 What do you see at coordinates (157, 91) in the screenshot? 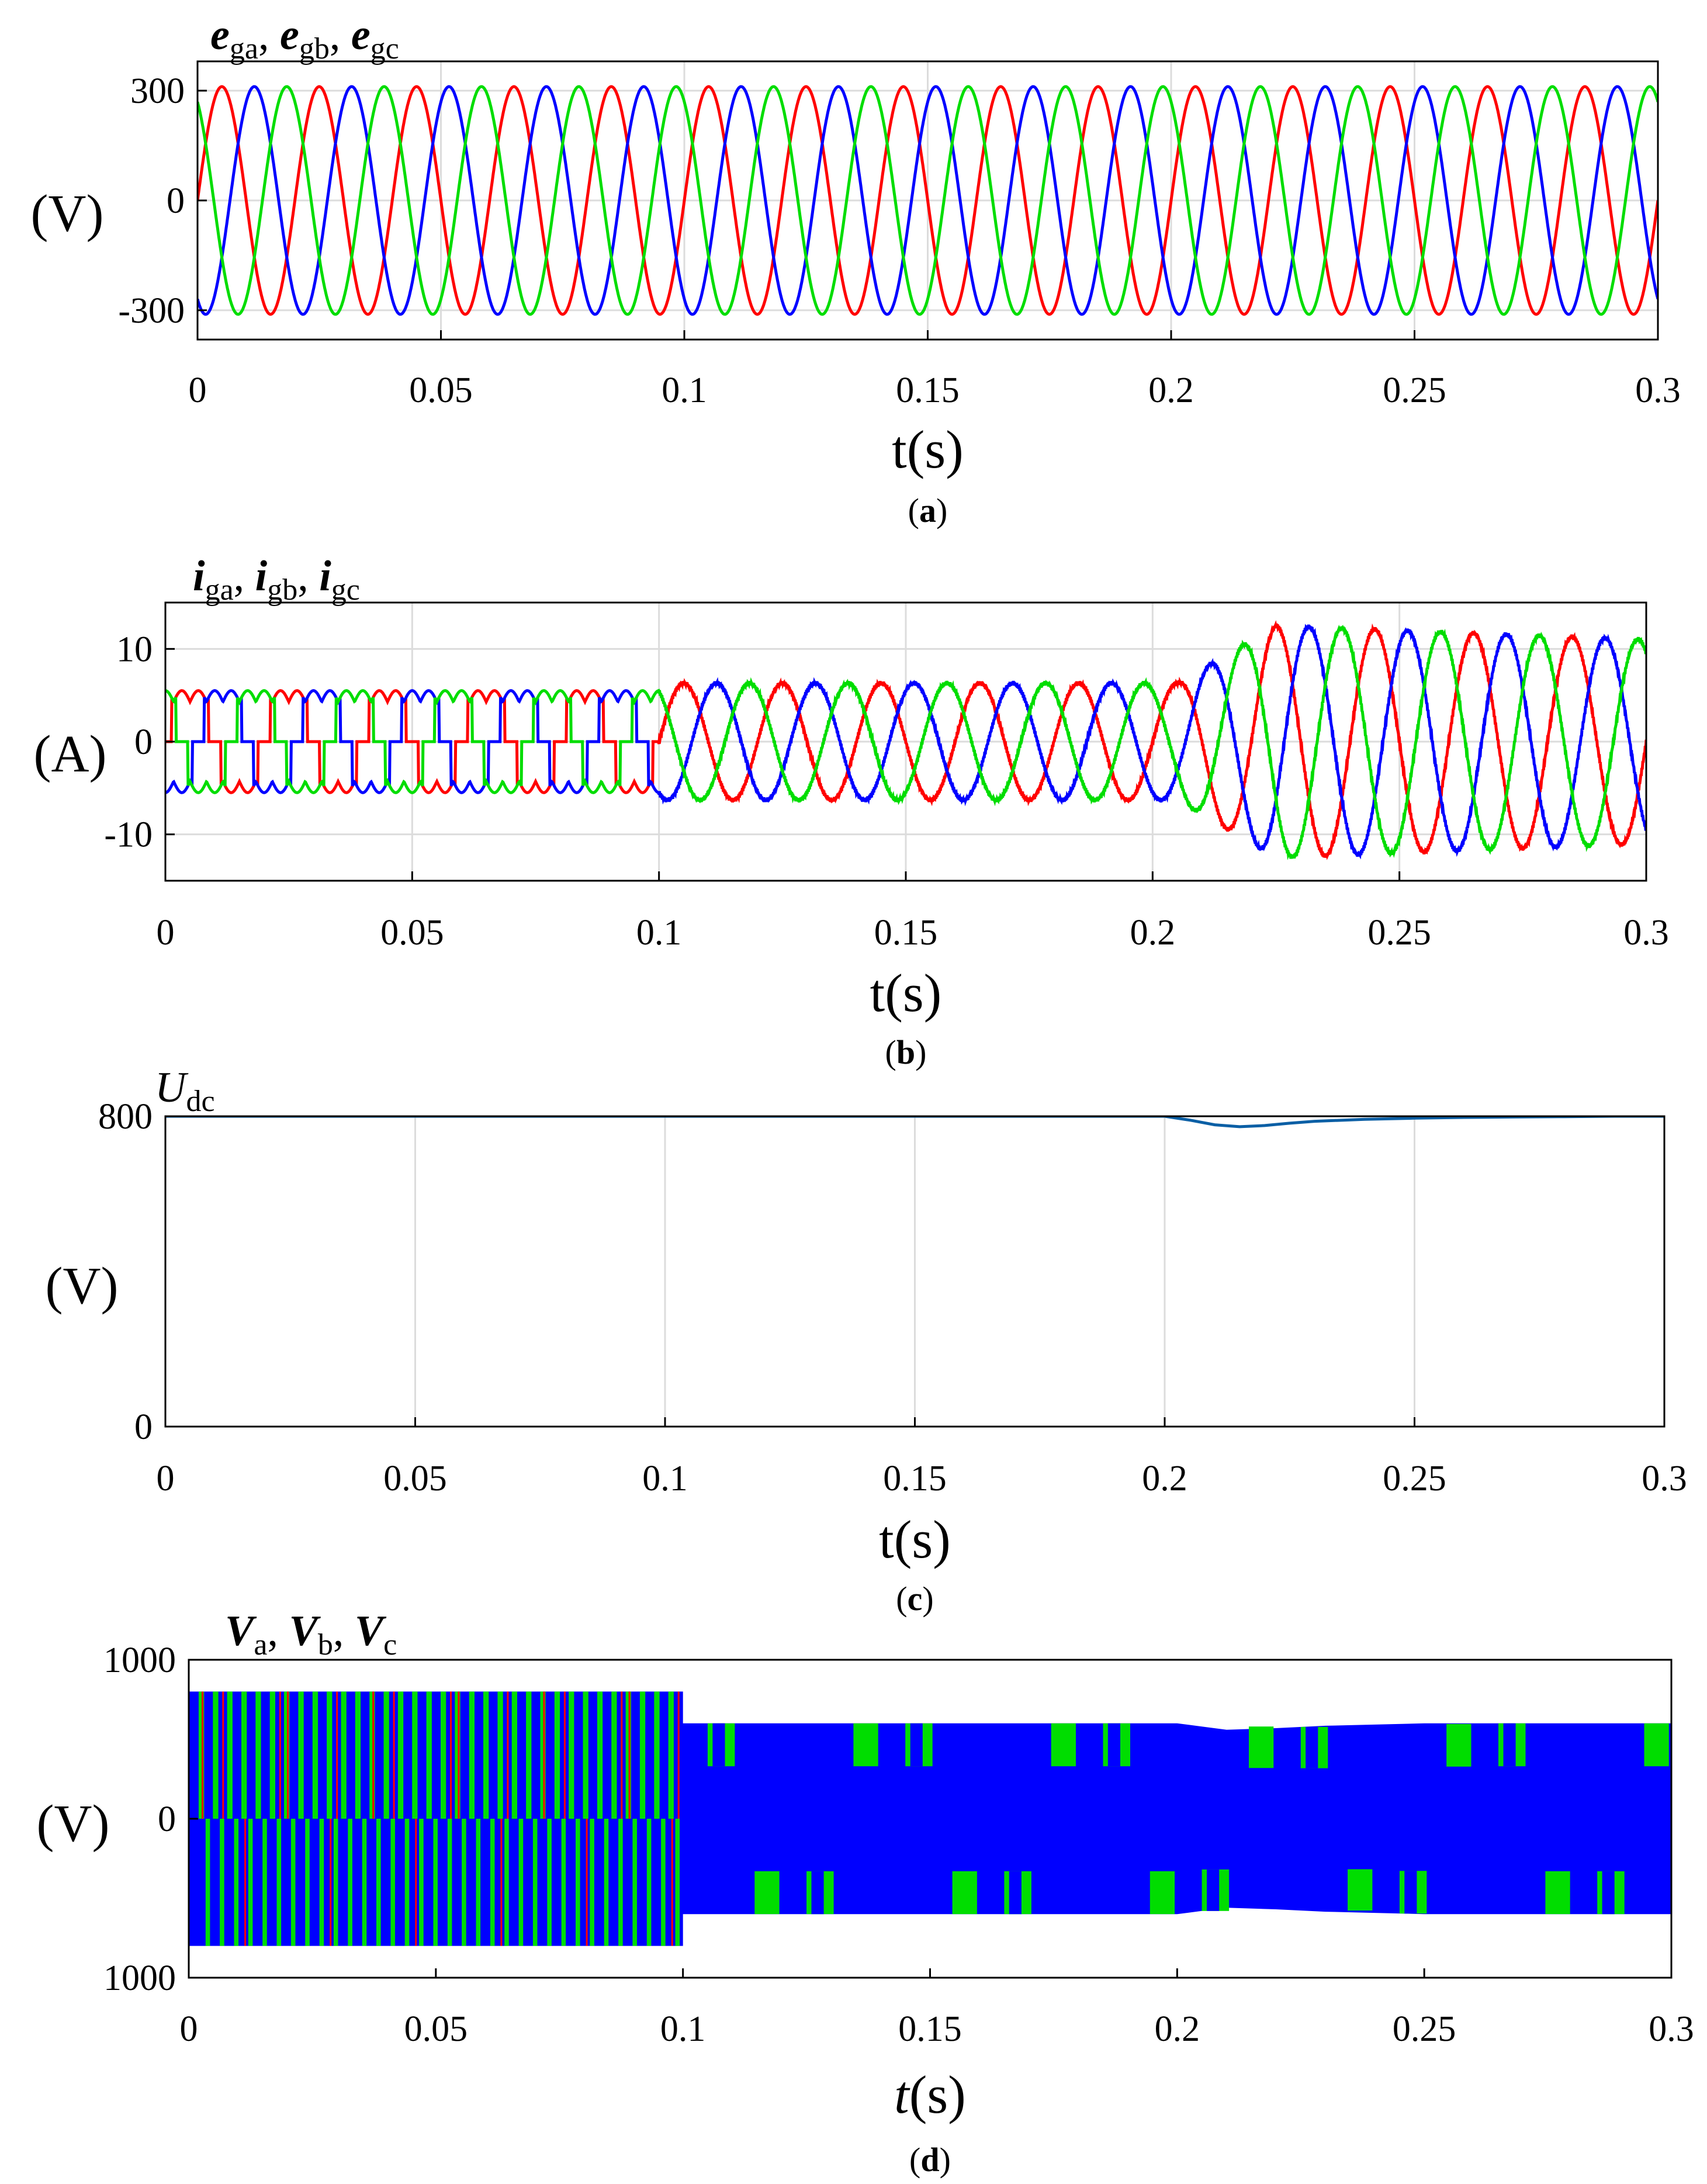
I see `y-tick-label: 300` at bounding box center [157, 91].